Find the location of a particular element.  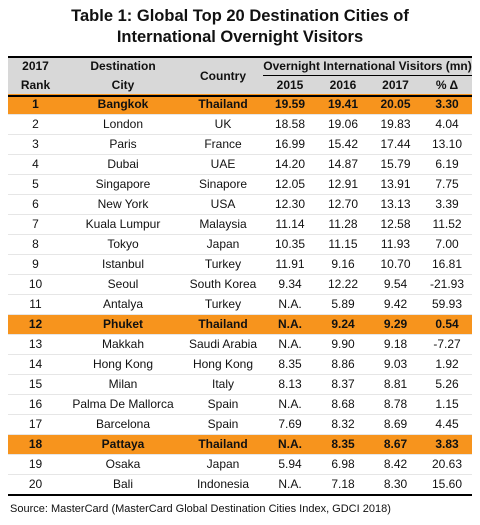

visitors-2017-cell: 8.78 is located at coordinates (395, 404).